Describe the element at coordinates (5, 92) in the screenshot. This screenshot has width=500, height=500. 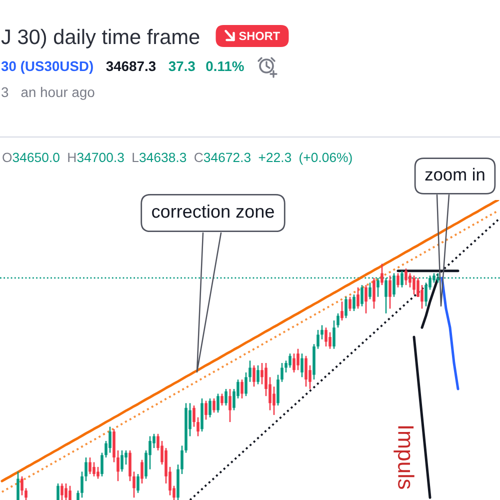
I see `text: 3` at that location.